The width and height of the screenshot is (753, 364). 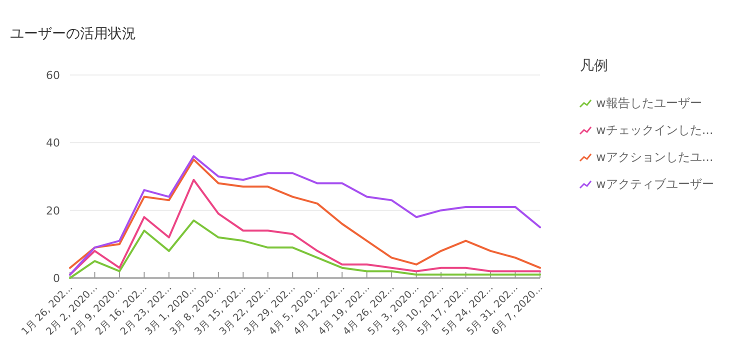 I want to click on y-tick-label: 0, so click(x=56, y=278).